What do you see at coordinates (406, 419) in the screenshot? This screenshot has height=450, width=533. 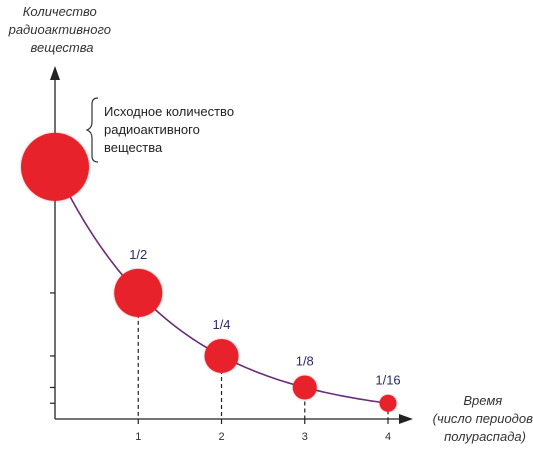 I see `x-axis-arrow-icon` at bounding box center [406, 419].